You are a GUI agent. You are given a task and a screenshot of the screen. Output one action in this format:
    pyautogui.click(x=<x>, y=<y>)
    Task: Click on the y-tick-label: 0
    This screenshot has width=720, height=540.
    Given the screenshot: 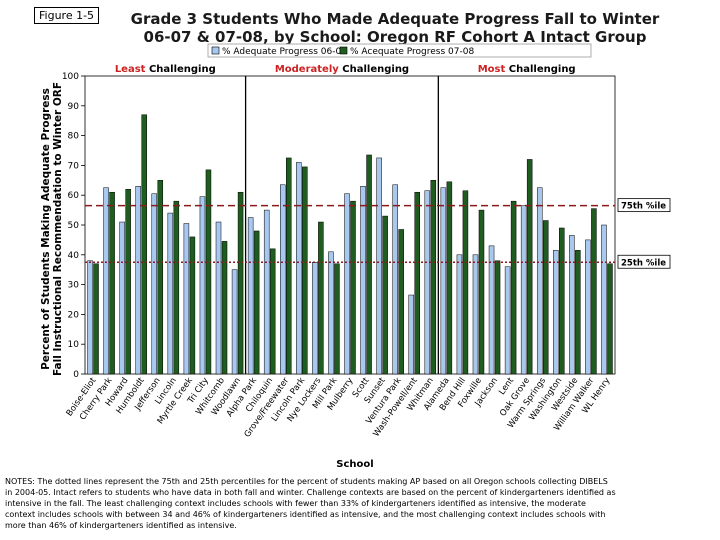 What is the action you would take?
    pyautogui.click(x=76, y=375)
    